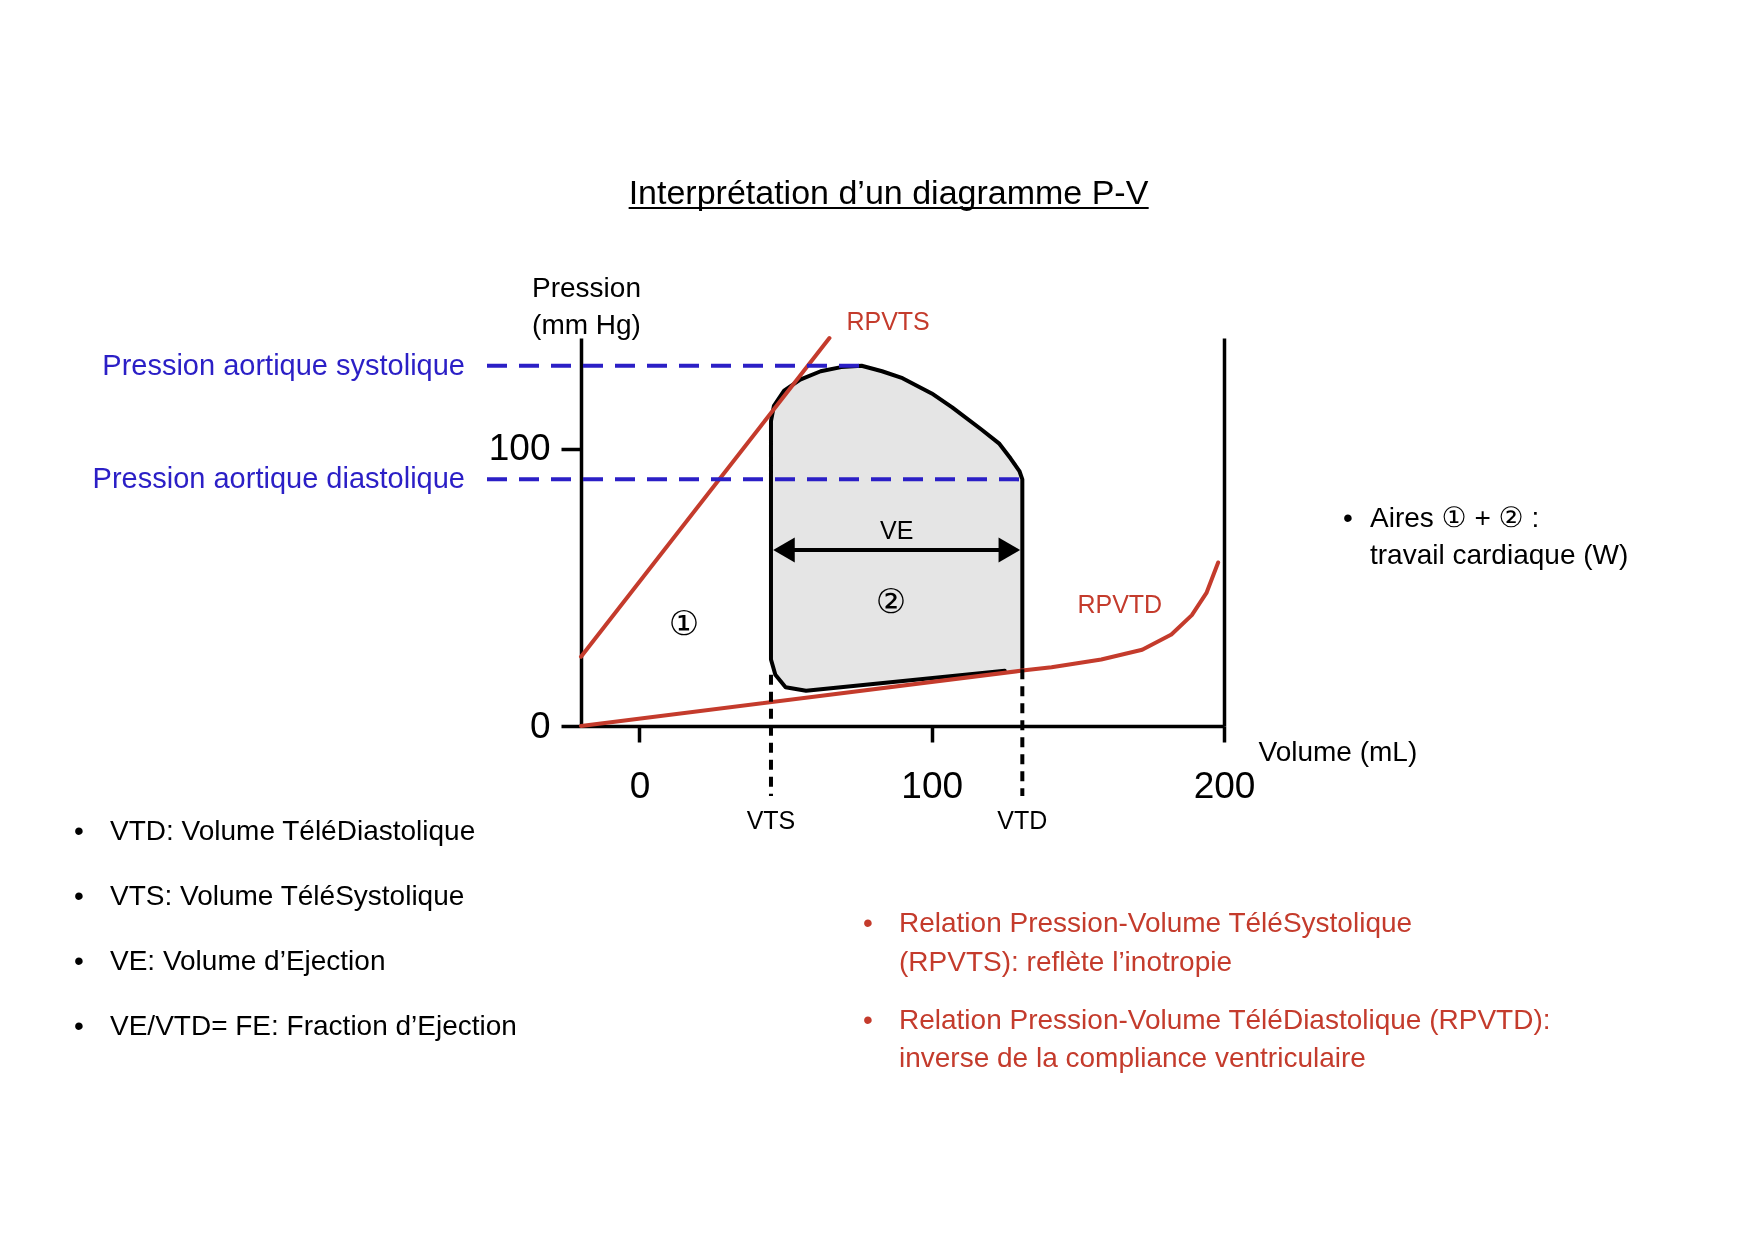 This screenshot has width=1755, height=1240. I want to click on x-tick-label: 100, so click(932, 785).